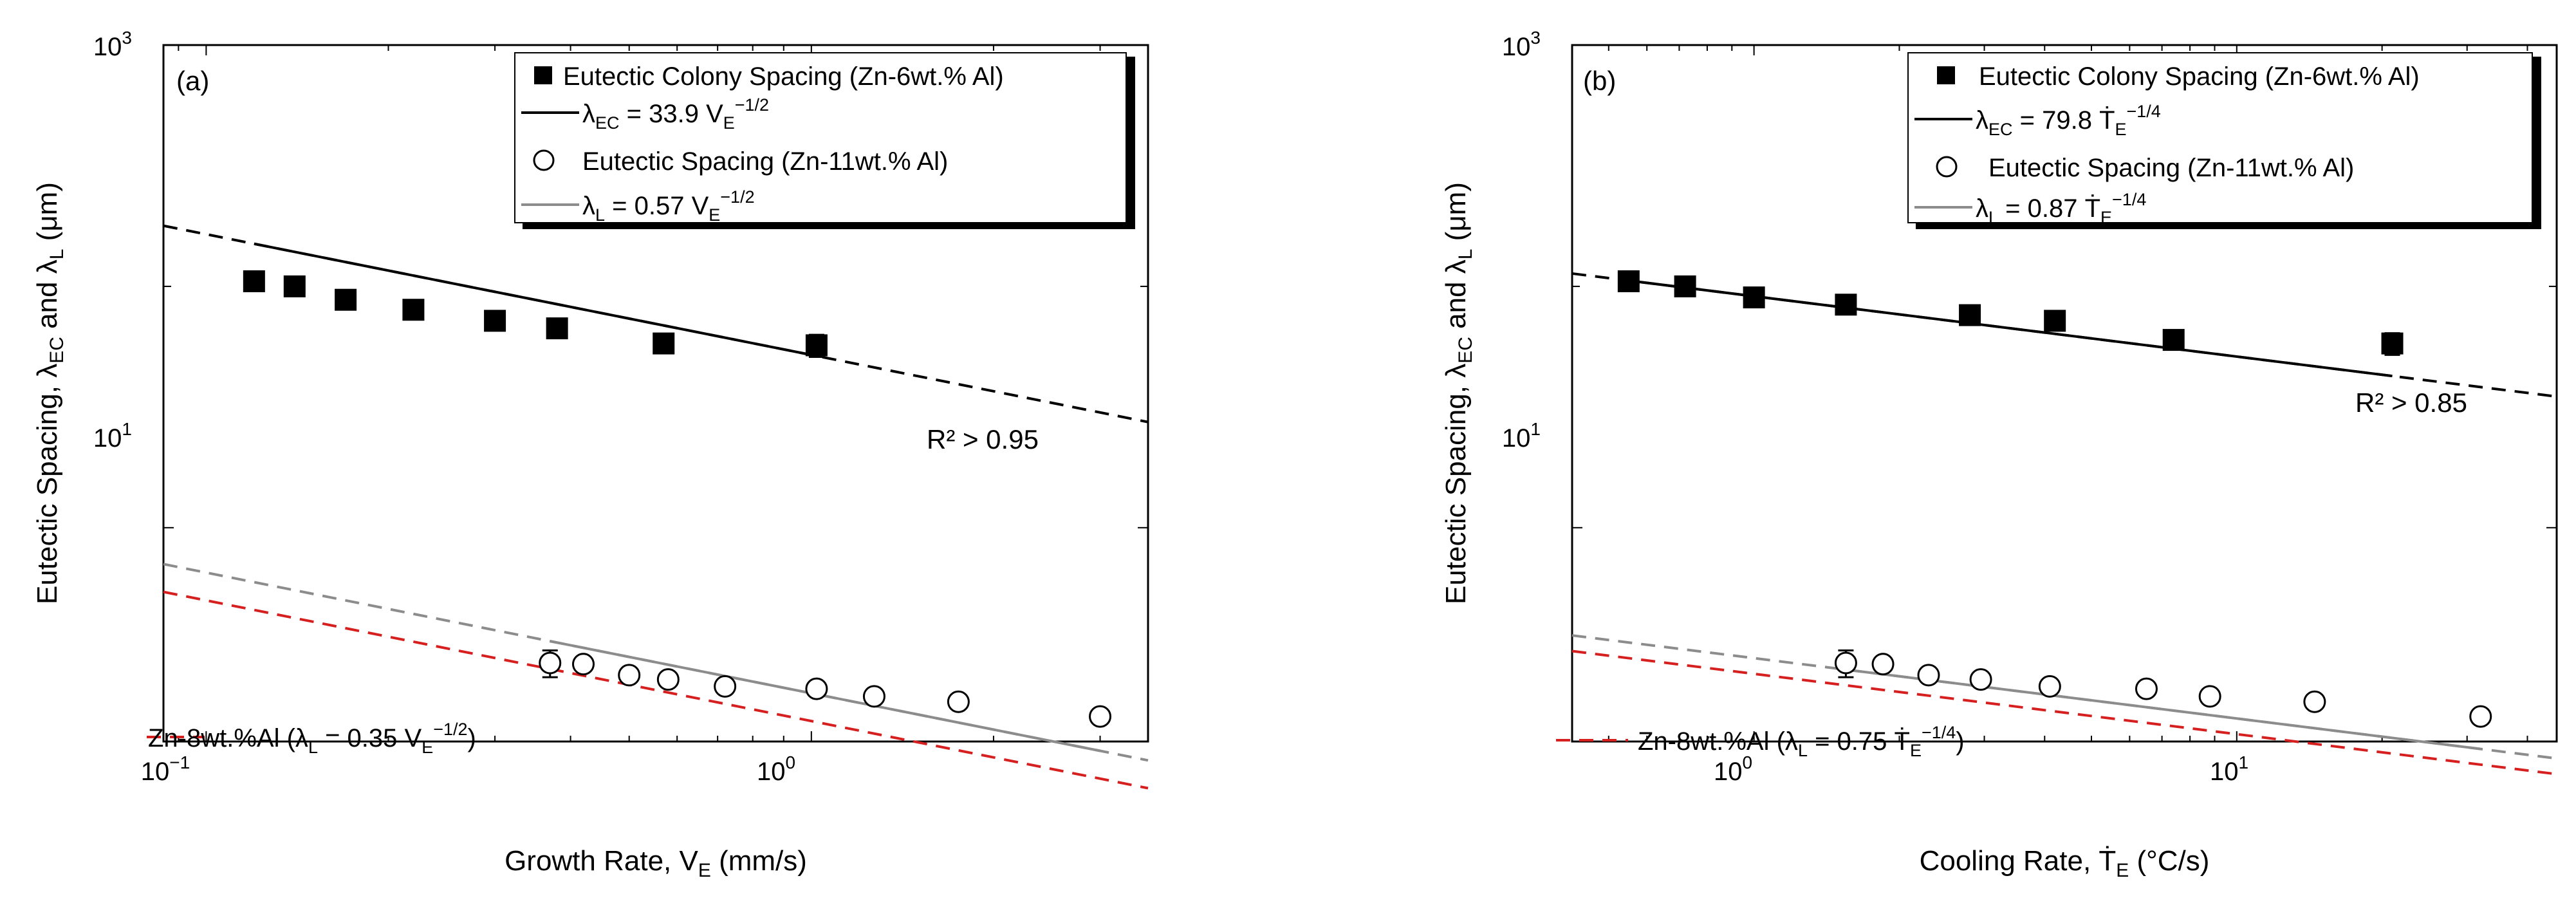 The image size is (2576, 905). What do you see at coordinates (2411, 402) in the screenshot?
I see `r-squared-annotation: R² > 0.85` at bounding box center [2411, 402].